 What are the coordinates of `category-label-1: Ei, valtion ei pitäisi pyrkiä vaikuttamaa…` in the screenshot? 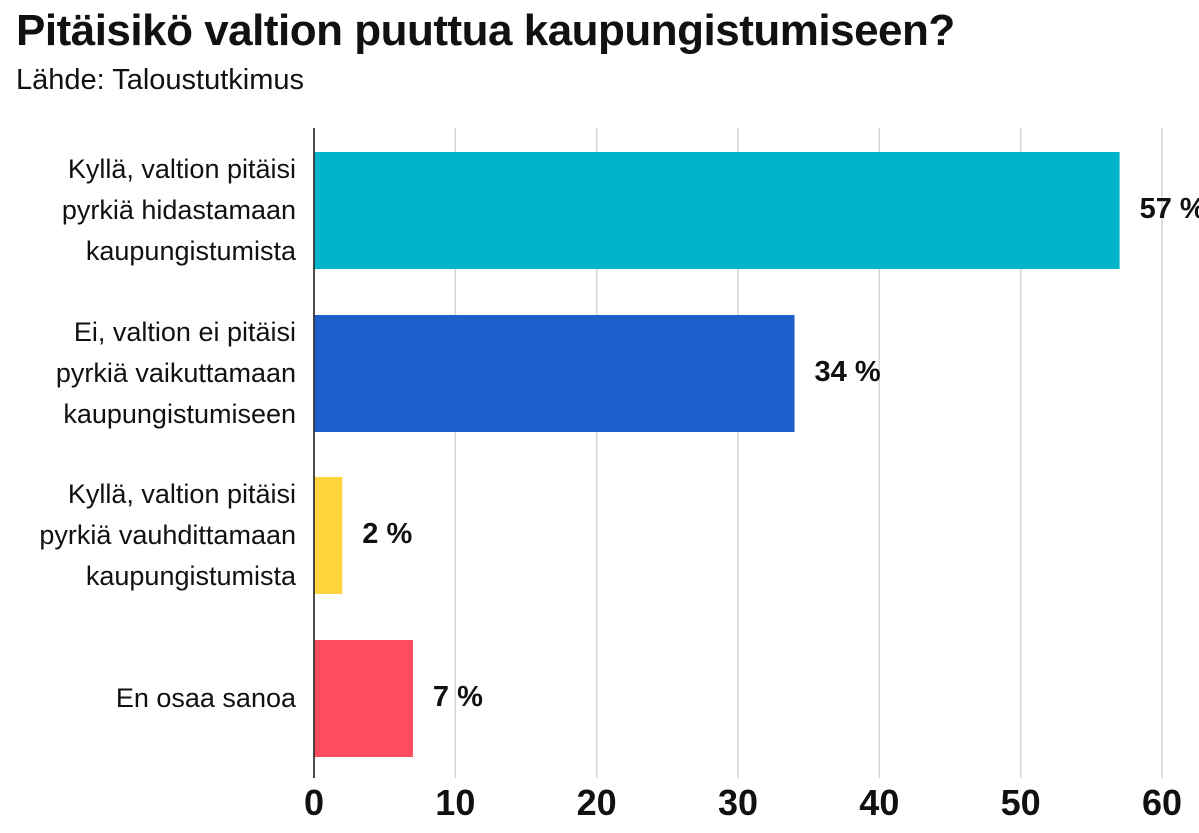 It's located at (148, 373).